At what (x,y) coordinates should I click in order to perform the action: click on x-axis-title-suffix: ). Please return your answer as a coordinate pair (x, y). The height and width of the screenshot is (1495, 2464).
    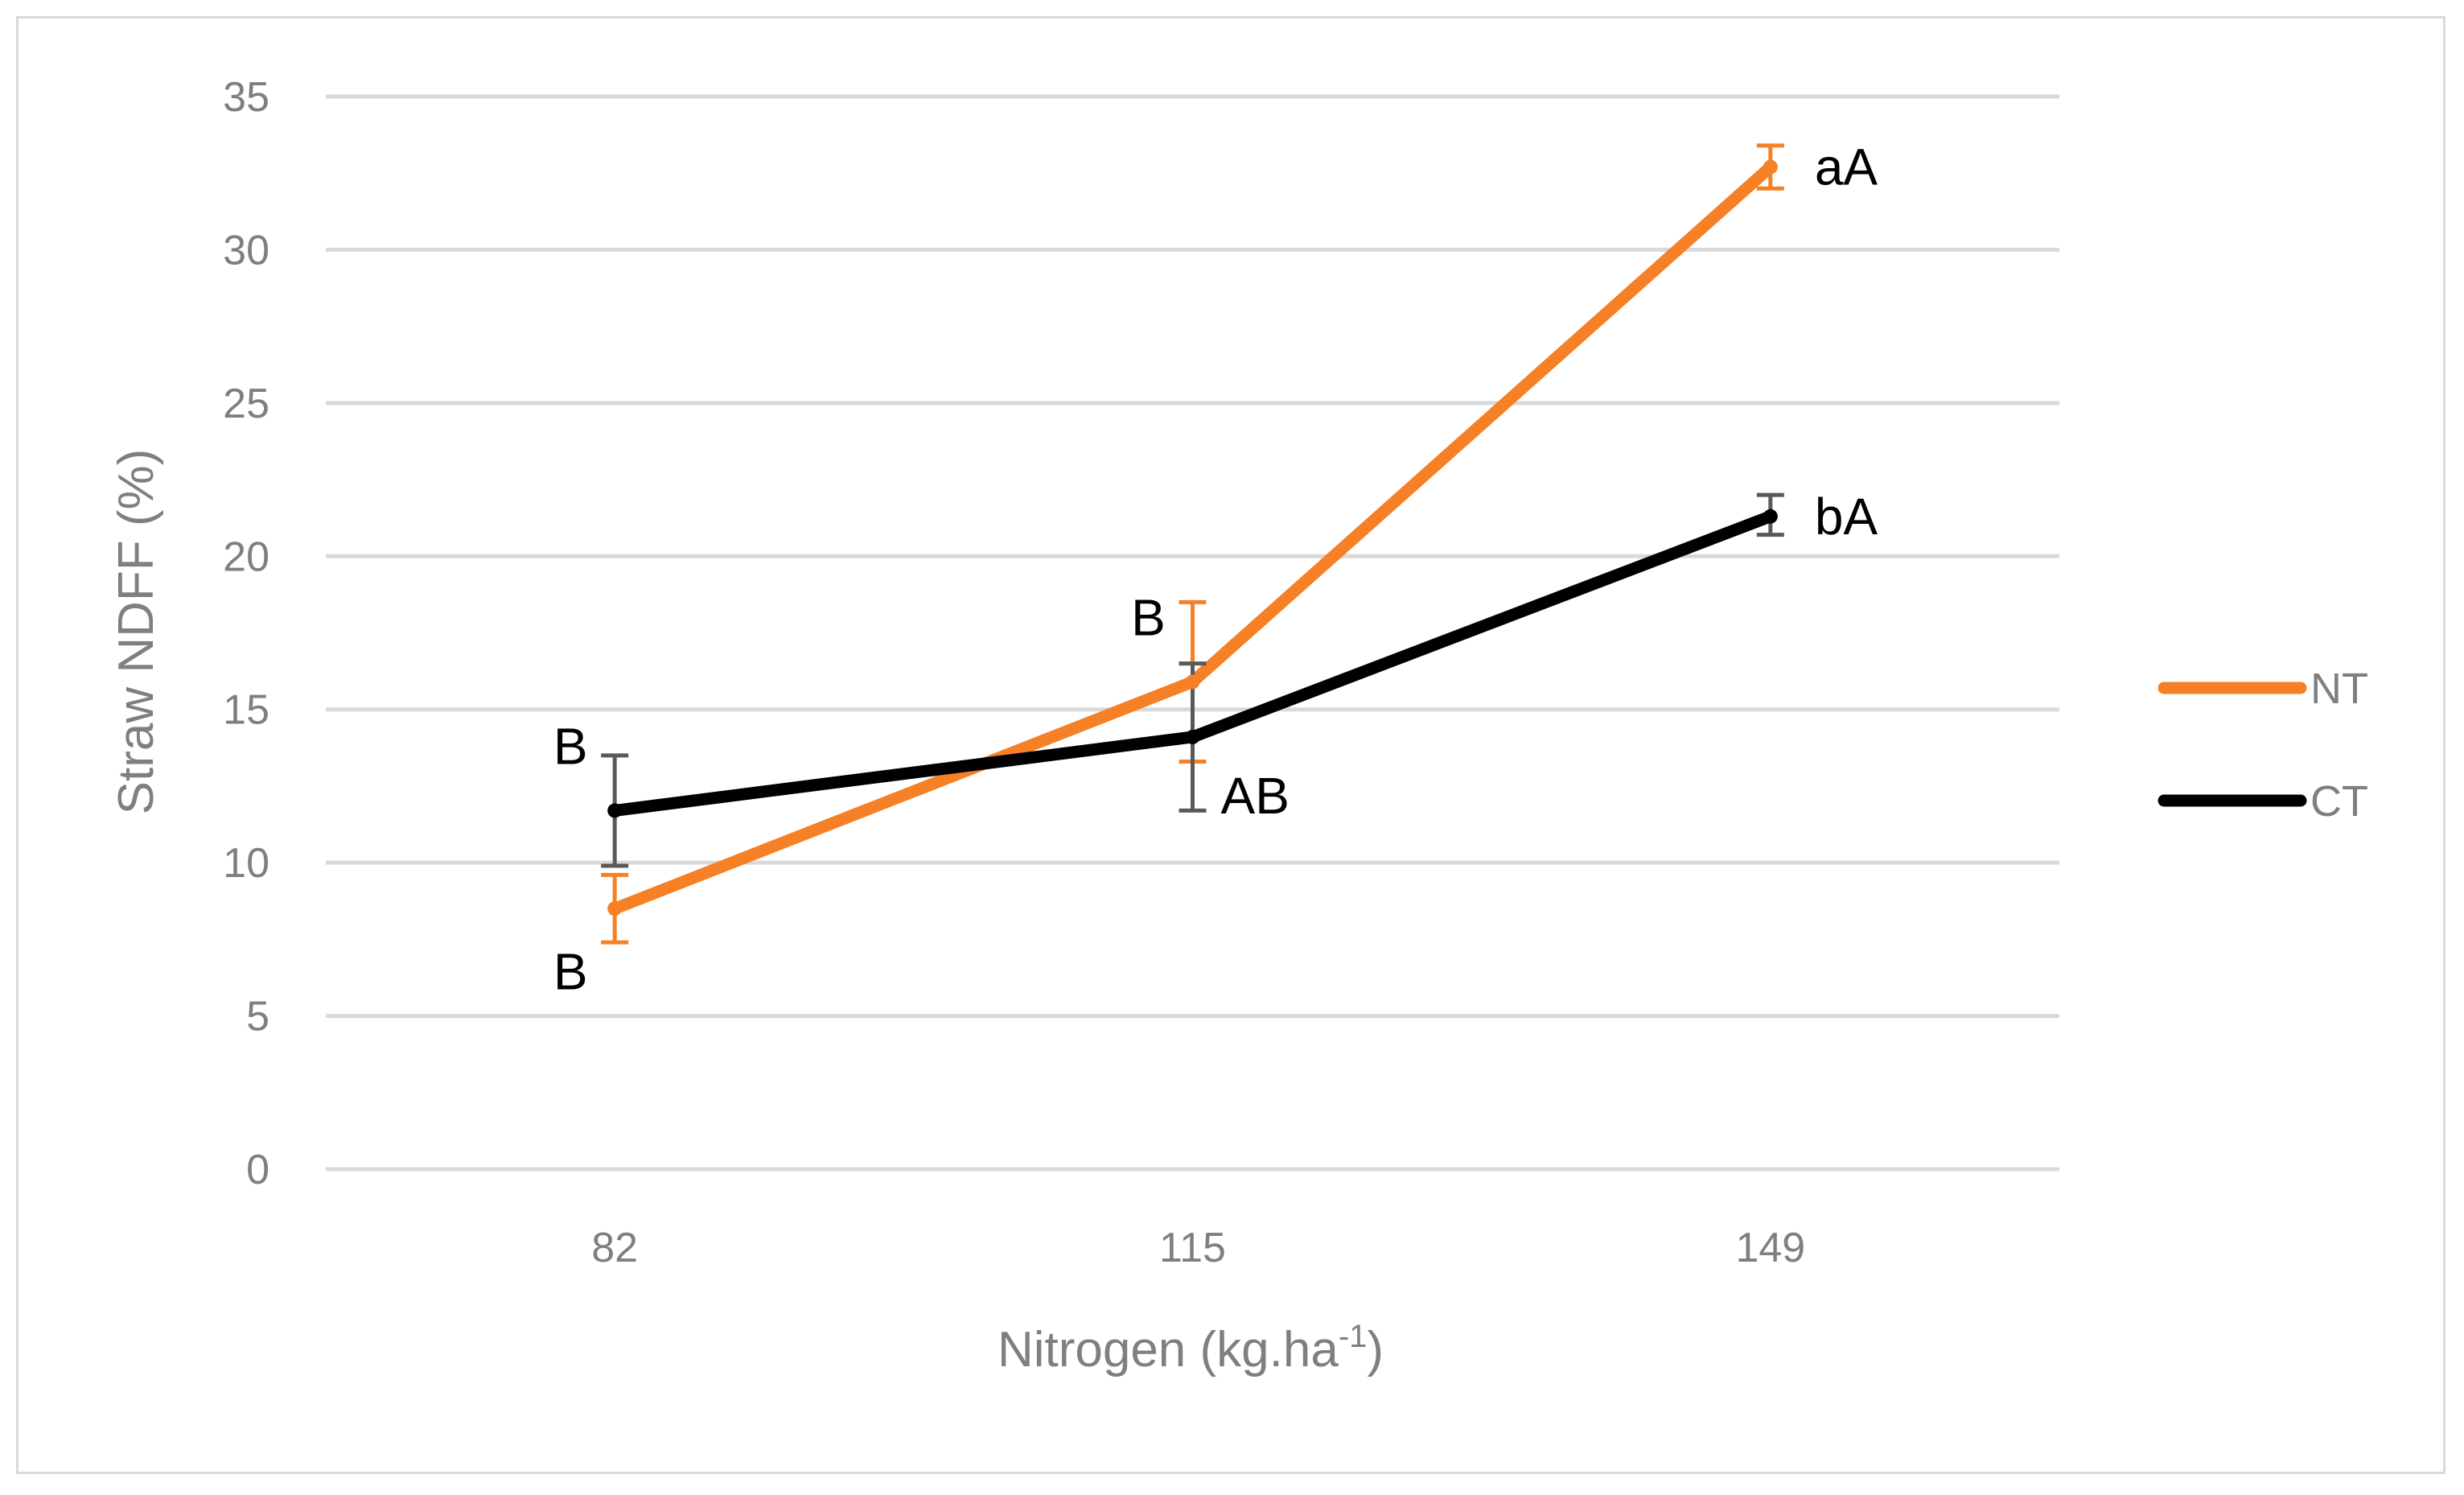
    Looking at the image, I should click on (1375, 1350).